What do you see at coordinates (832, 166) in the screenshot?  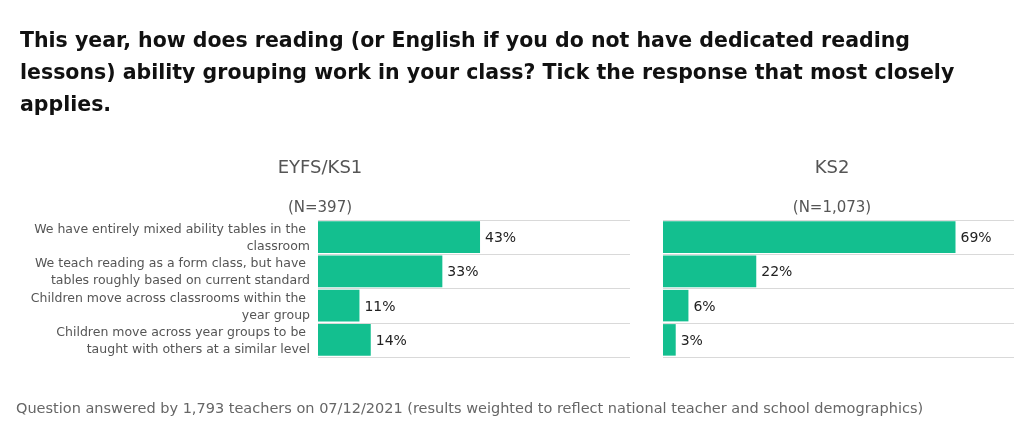 I see `chart-title: KS2` at bounding box center [832, 166].